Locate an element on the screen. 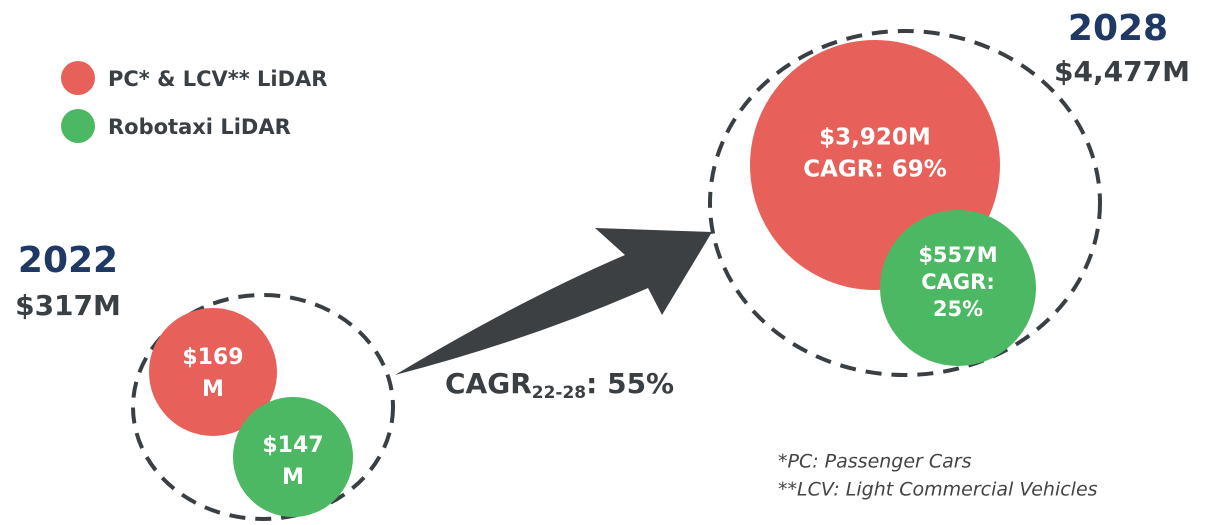 This screenshot has width=1213, height=525. legend-label: Robotaxi LiDAR is located at coordinates (199, 127).